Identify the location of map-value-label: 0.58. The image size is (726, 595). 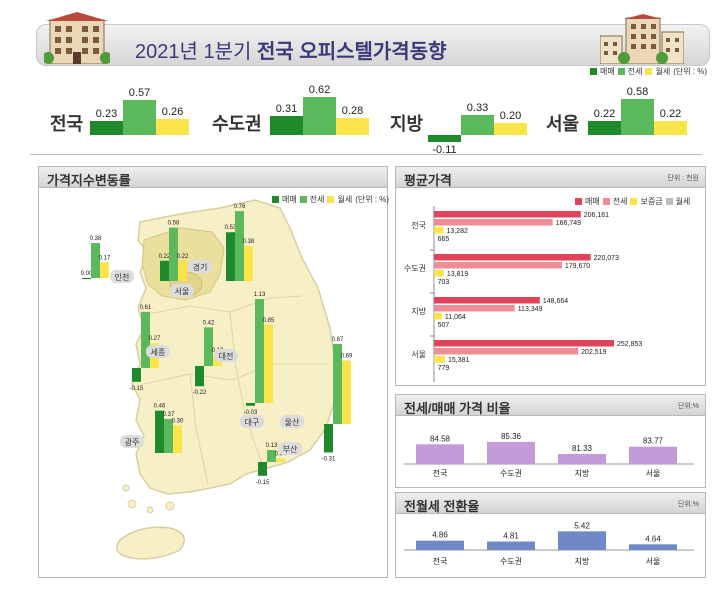
(174, 224).